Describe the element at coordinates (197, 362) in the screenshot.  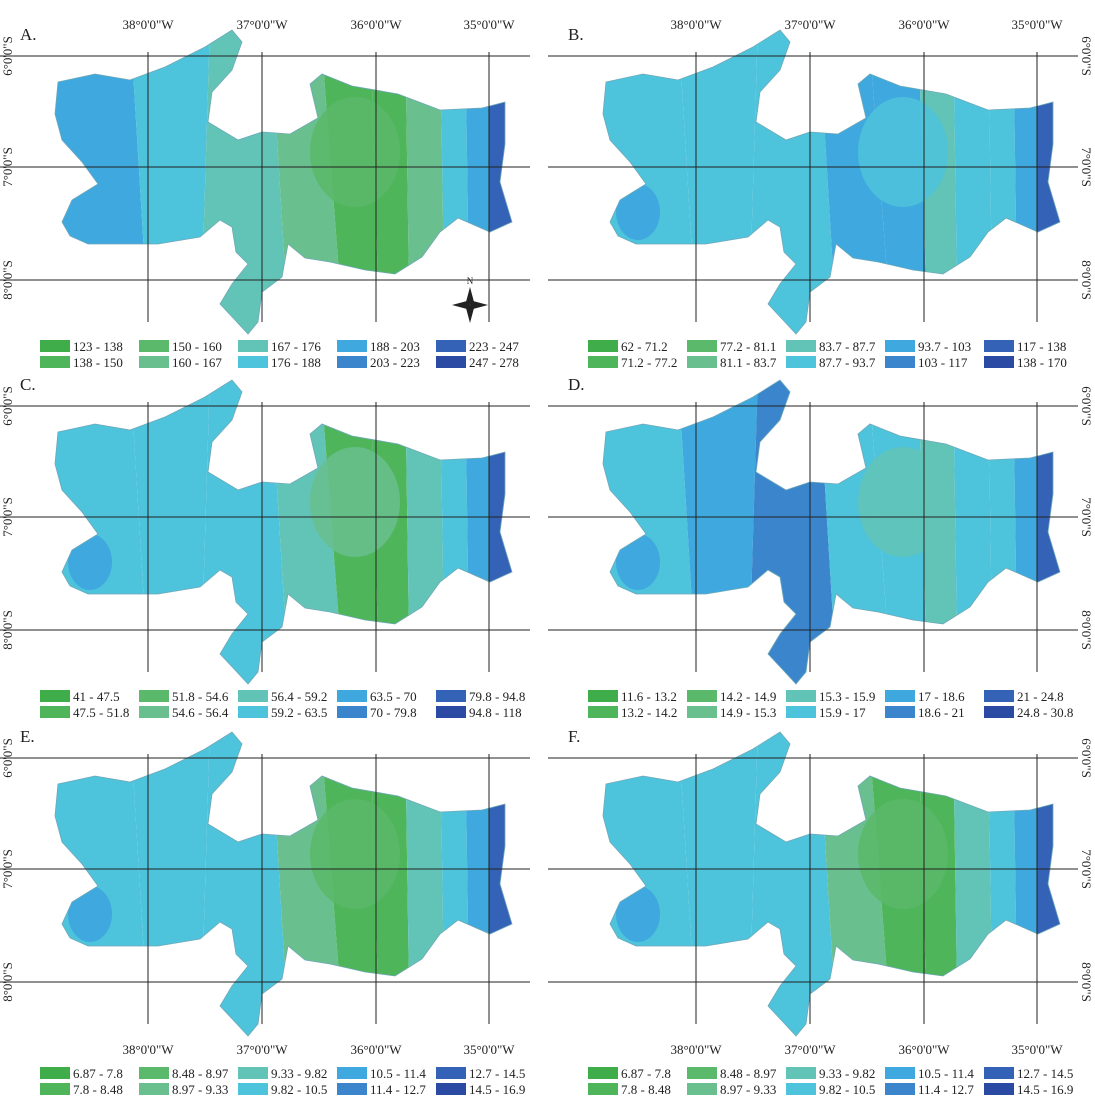
I see `legend-label: 160 - 167` at that location.